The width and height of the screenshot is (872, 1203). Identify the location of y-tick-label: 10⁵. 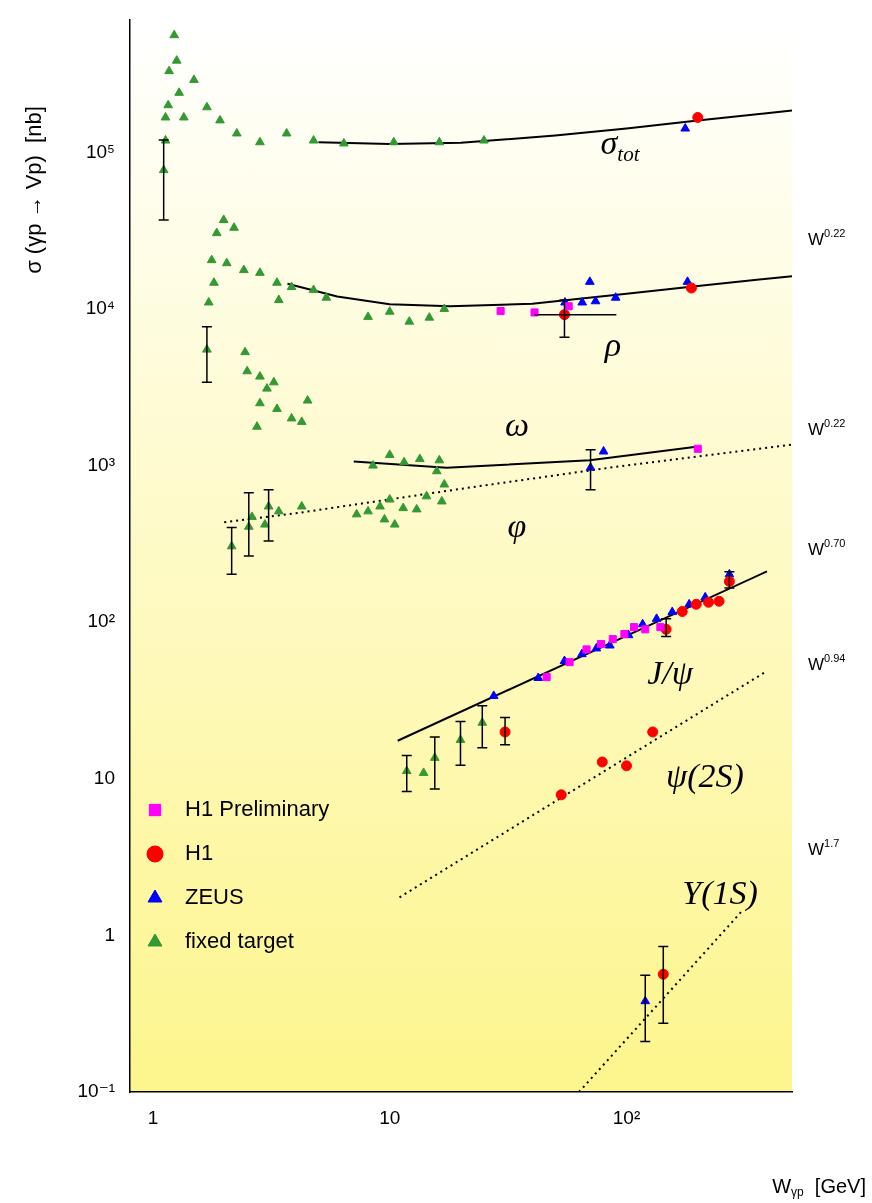
(100, 151).